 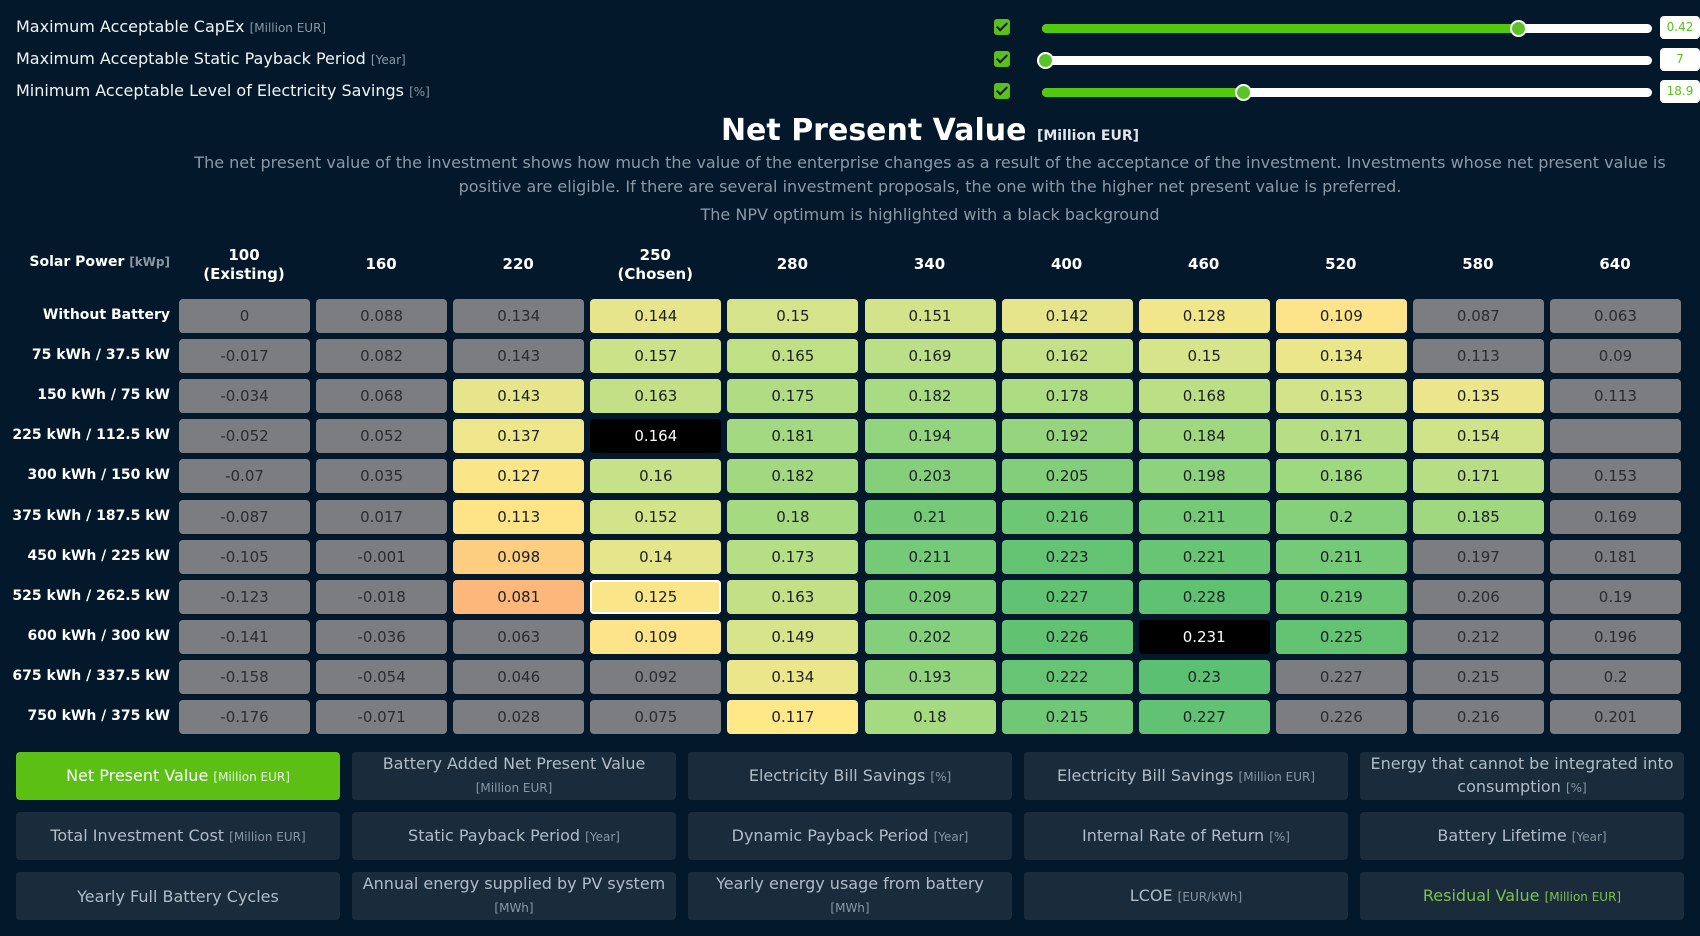 I want to click on matrix-cell: -0.071, so click(x=382, y=717).